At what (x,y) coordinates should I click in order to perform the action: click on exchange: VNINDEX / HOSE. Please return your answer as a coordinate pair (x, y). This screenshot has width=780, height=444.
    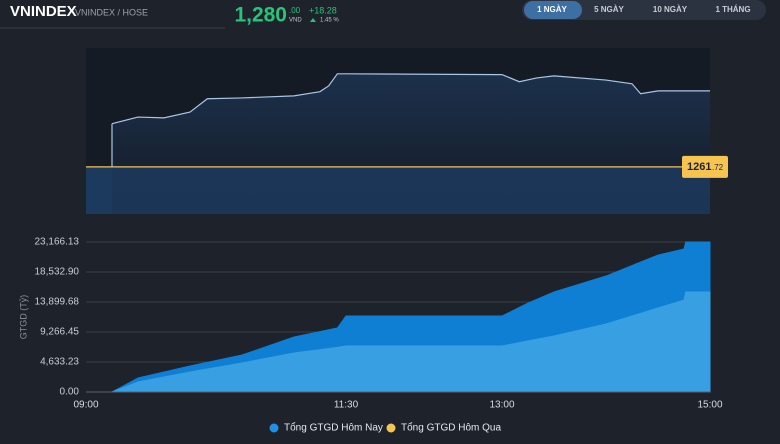
    Looking at the image, I should click on (111, 12).